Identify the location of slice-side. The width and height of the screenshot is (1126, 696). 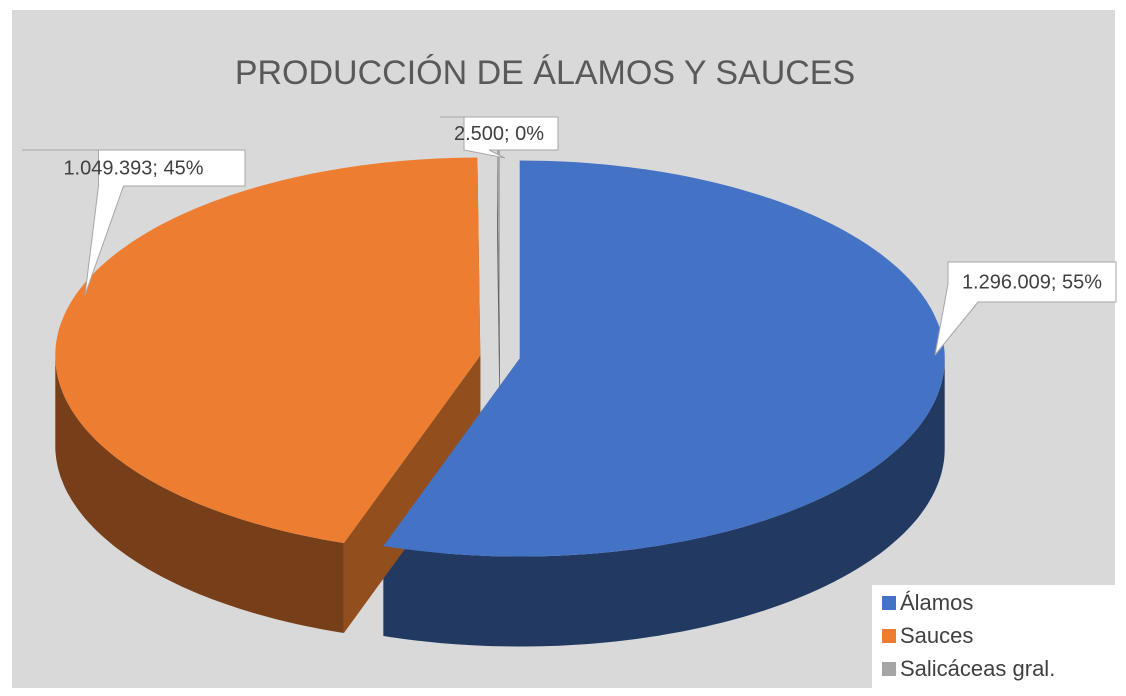
(199, 494).